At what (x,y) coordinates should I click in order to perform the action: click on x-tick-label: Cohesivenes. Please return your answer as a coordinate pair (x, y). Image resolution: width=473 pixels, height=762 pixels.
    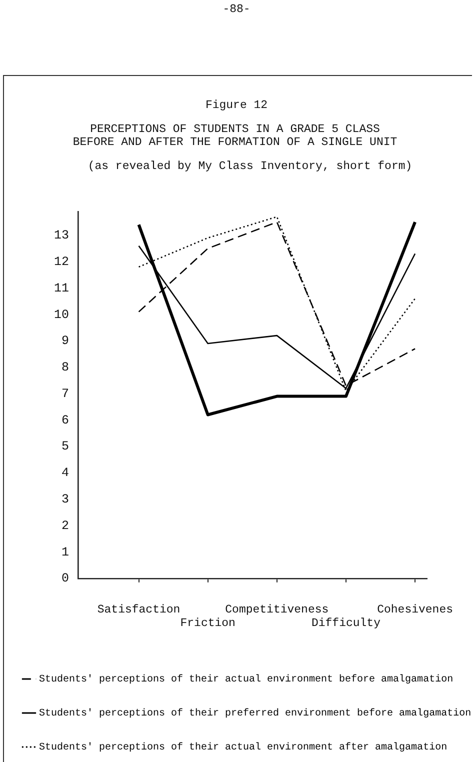
    Looking at the image, I should click on (415, 609).